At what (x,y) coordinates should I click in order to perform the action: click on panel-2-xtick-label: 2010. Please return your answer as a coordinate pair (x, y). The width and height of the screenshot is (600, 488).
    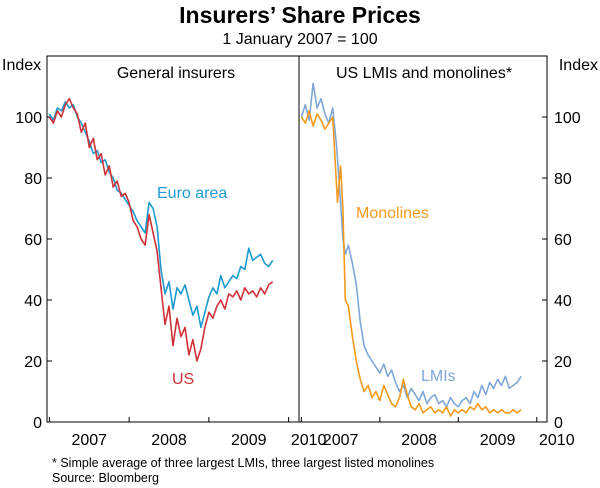
    Looking at the image, I should click on (557, 440).